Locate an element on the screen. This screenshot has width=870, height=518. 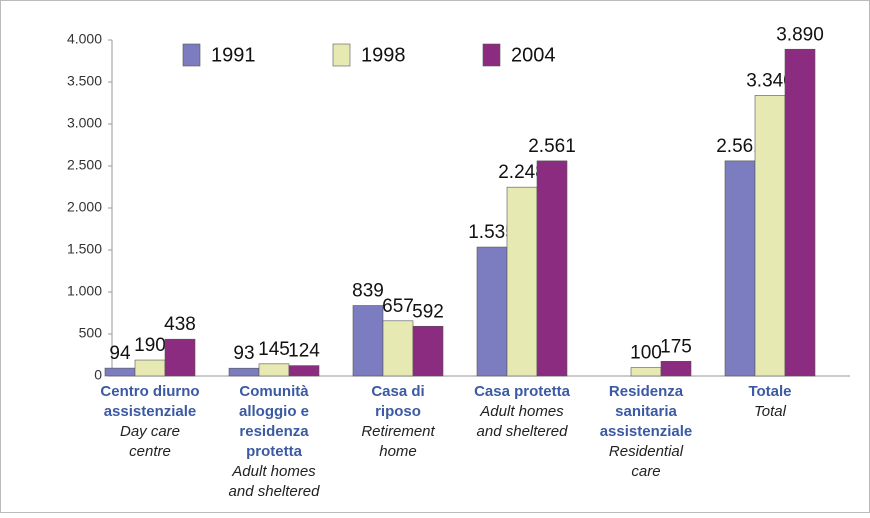
value-label: 2.248 is located at coordinates (522, 172).